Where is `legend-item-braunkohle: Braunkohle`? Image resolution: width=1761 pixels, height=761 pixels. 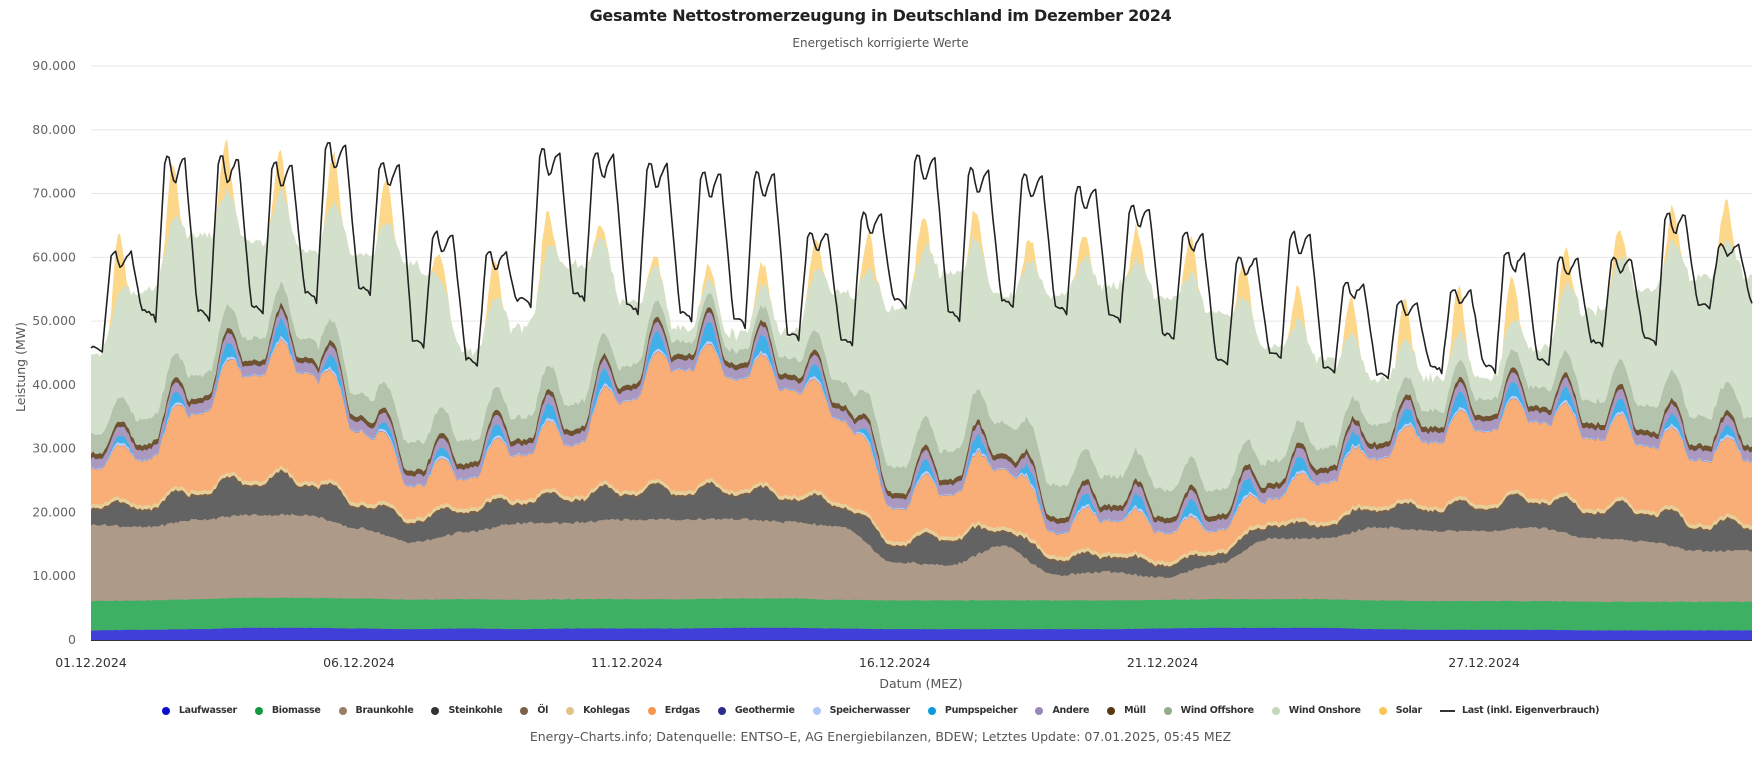
legend-item-braunkohle: Braunkohle is located at coordinates (376, 710).